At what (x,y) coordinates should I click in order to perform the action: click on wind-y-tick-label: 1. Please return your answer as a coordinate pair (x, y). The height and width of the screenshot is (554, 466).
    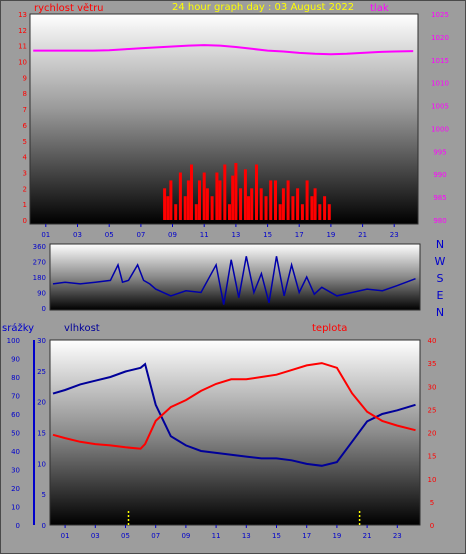
    Looking at the image, I should click on (25, 205).